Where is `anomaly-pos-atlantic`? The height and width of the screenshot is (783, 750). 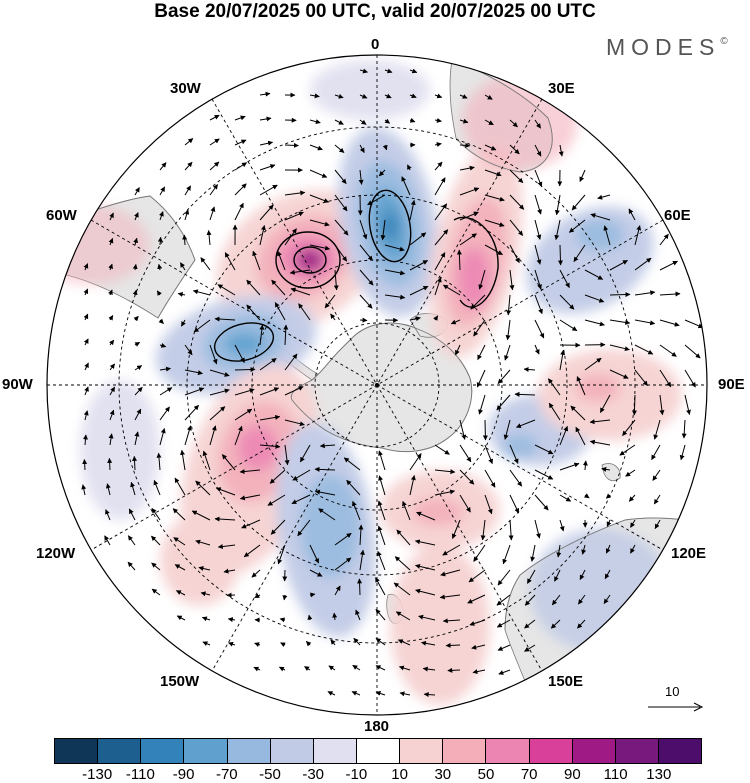 anomaly-pos-atlantic is located at coordinates (298, 260).